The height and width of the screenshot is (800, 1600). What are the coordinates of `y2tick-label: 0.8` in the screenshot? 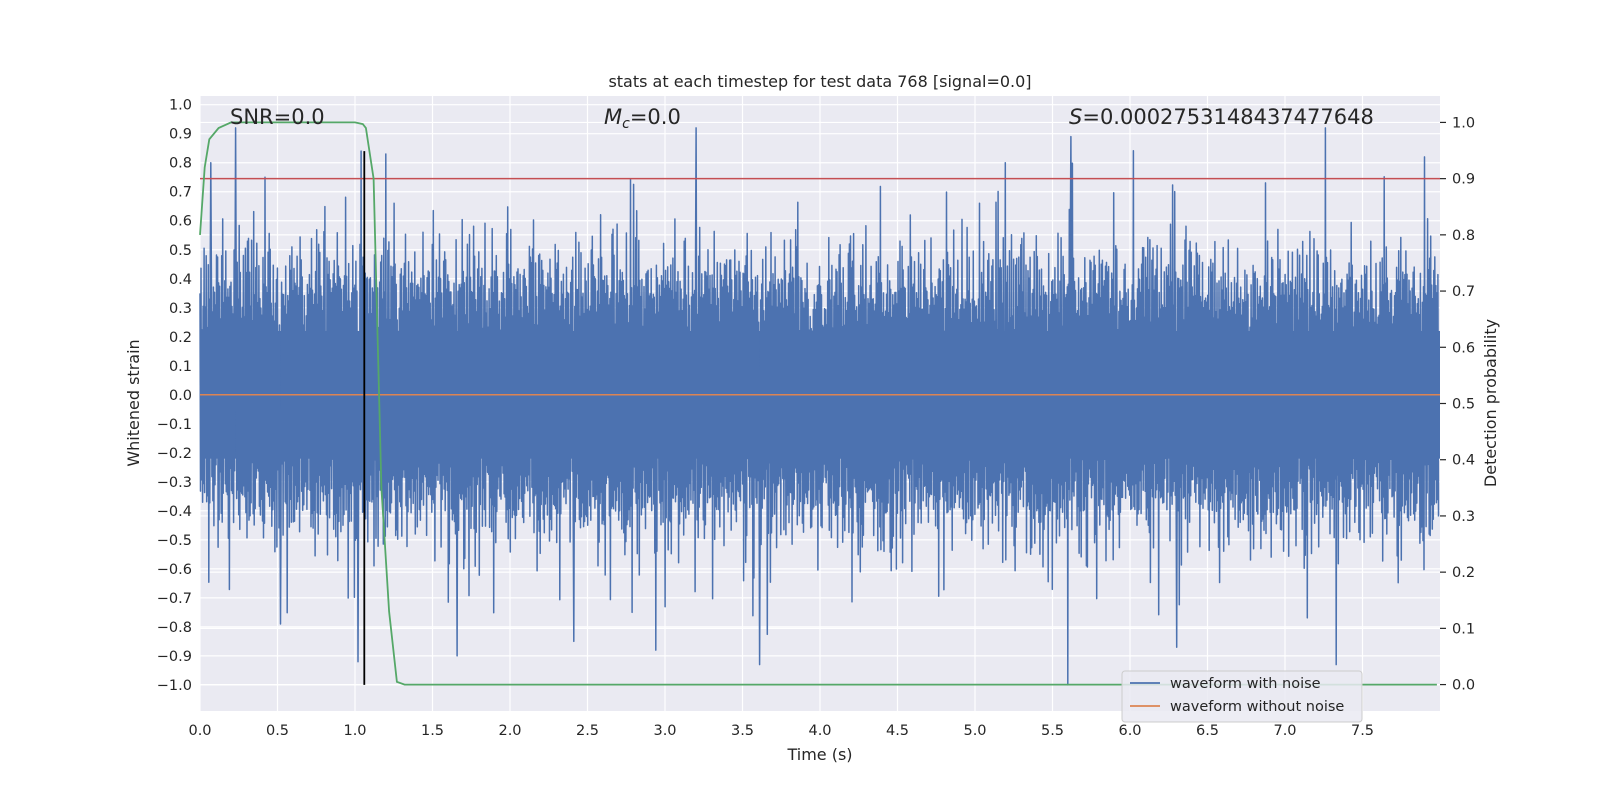 It's located at (1463, 236).